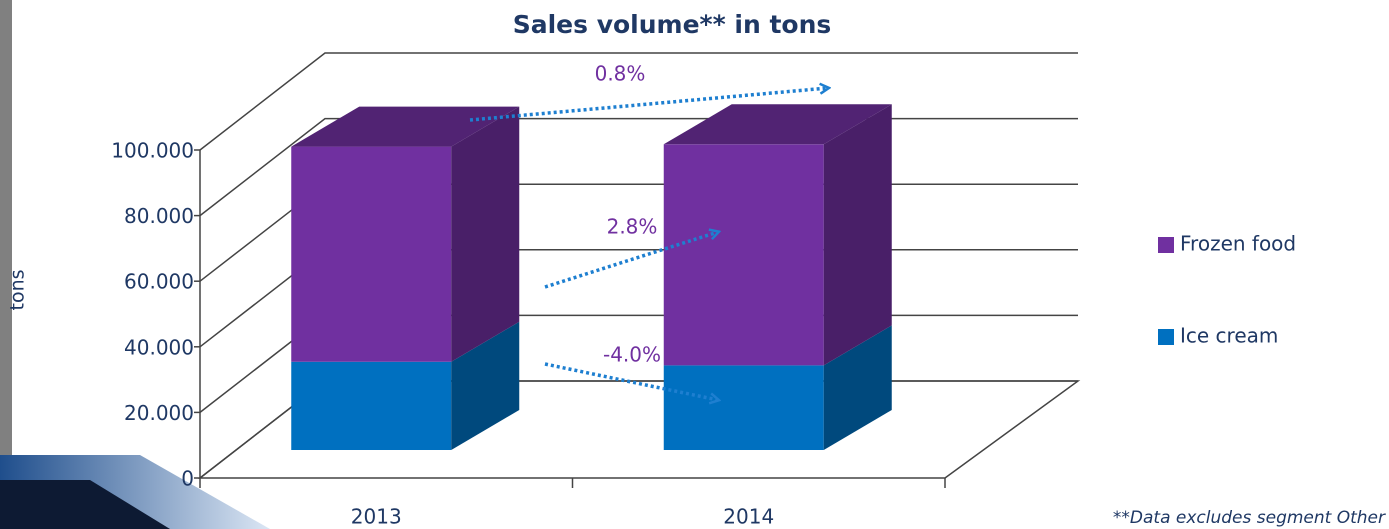  Describe the element at coordinates (620, 74) in the screenshot. I see `annotation: 0.8%` at that location.